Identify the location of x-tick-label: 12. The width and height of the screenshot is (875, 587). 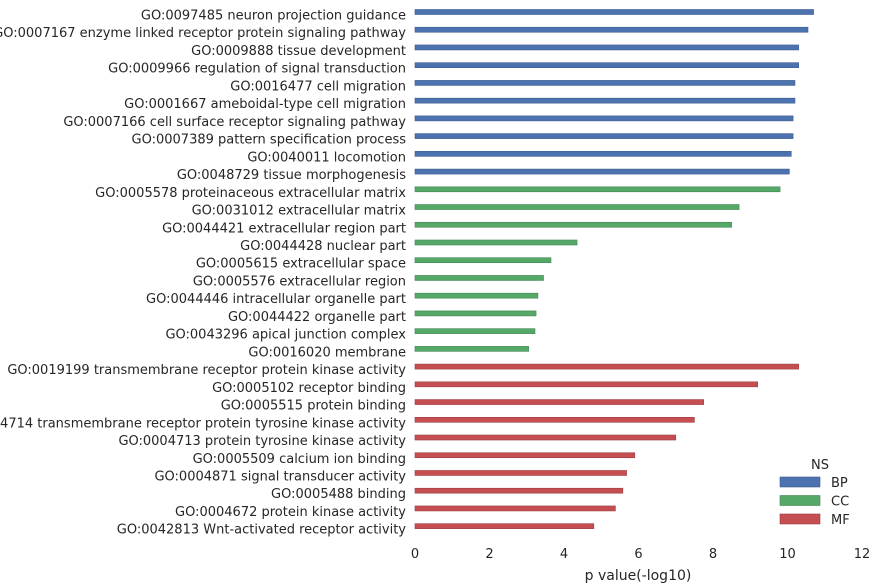
(862, 554).